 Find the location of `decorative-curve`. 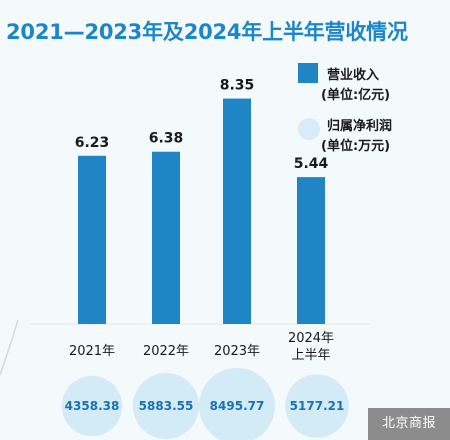

decorative-curve is located at coordinates (9, 347).